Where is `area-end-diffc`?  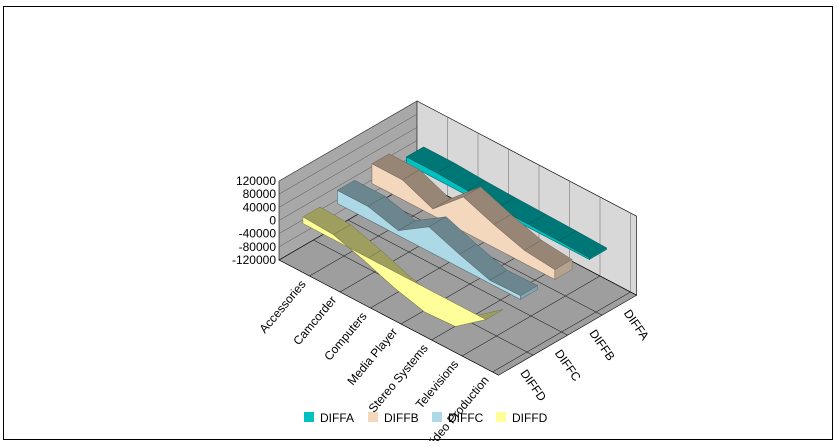
area-end-diffc is located at coordinates (529, 292).